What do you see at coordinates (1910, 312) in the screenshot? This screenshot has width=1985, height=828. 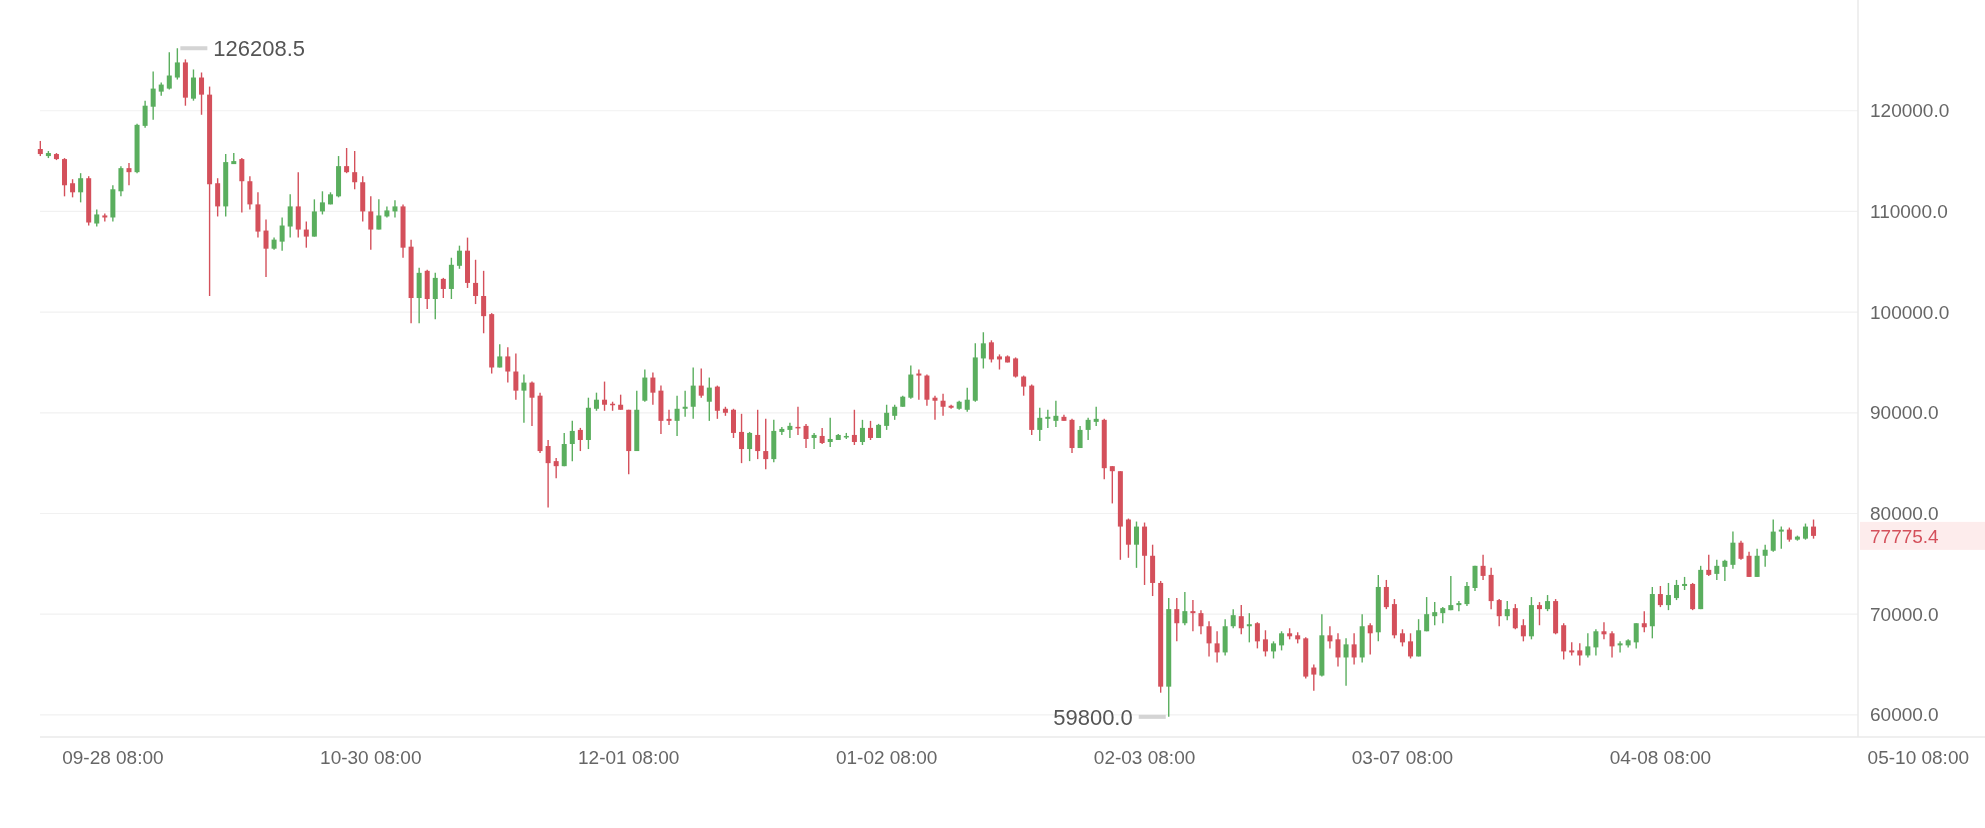 I see `y-tick-label: 100000.0` at bounding box center [1910, 312].